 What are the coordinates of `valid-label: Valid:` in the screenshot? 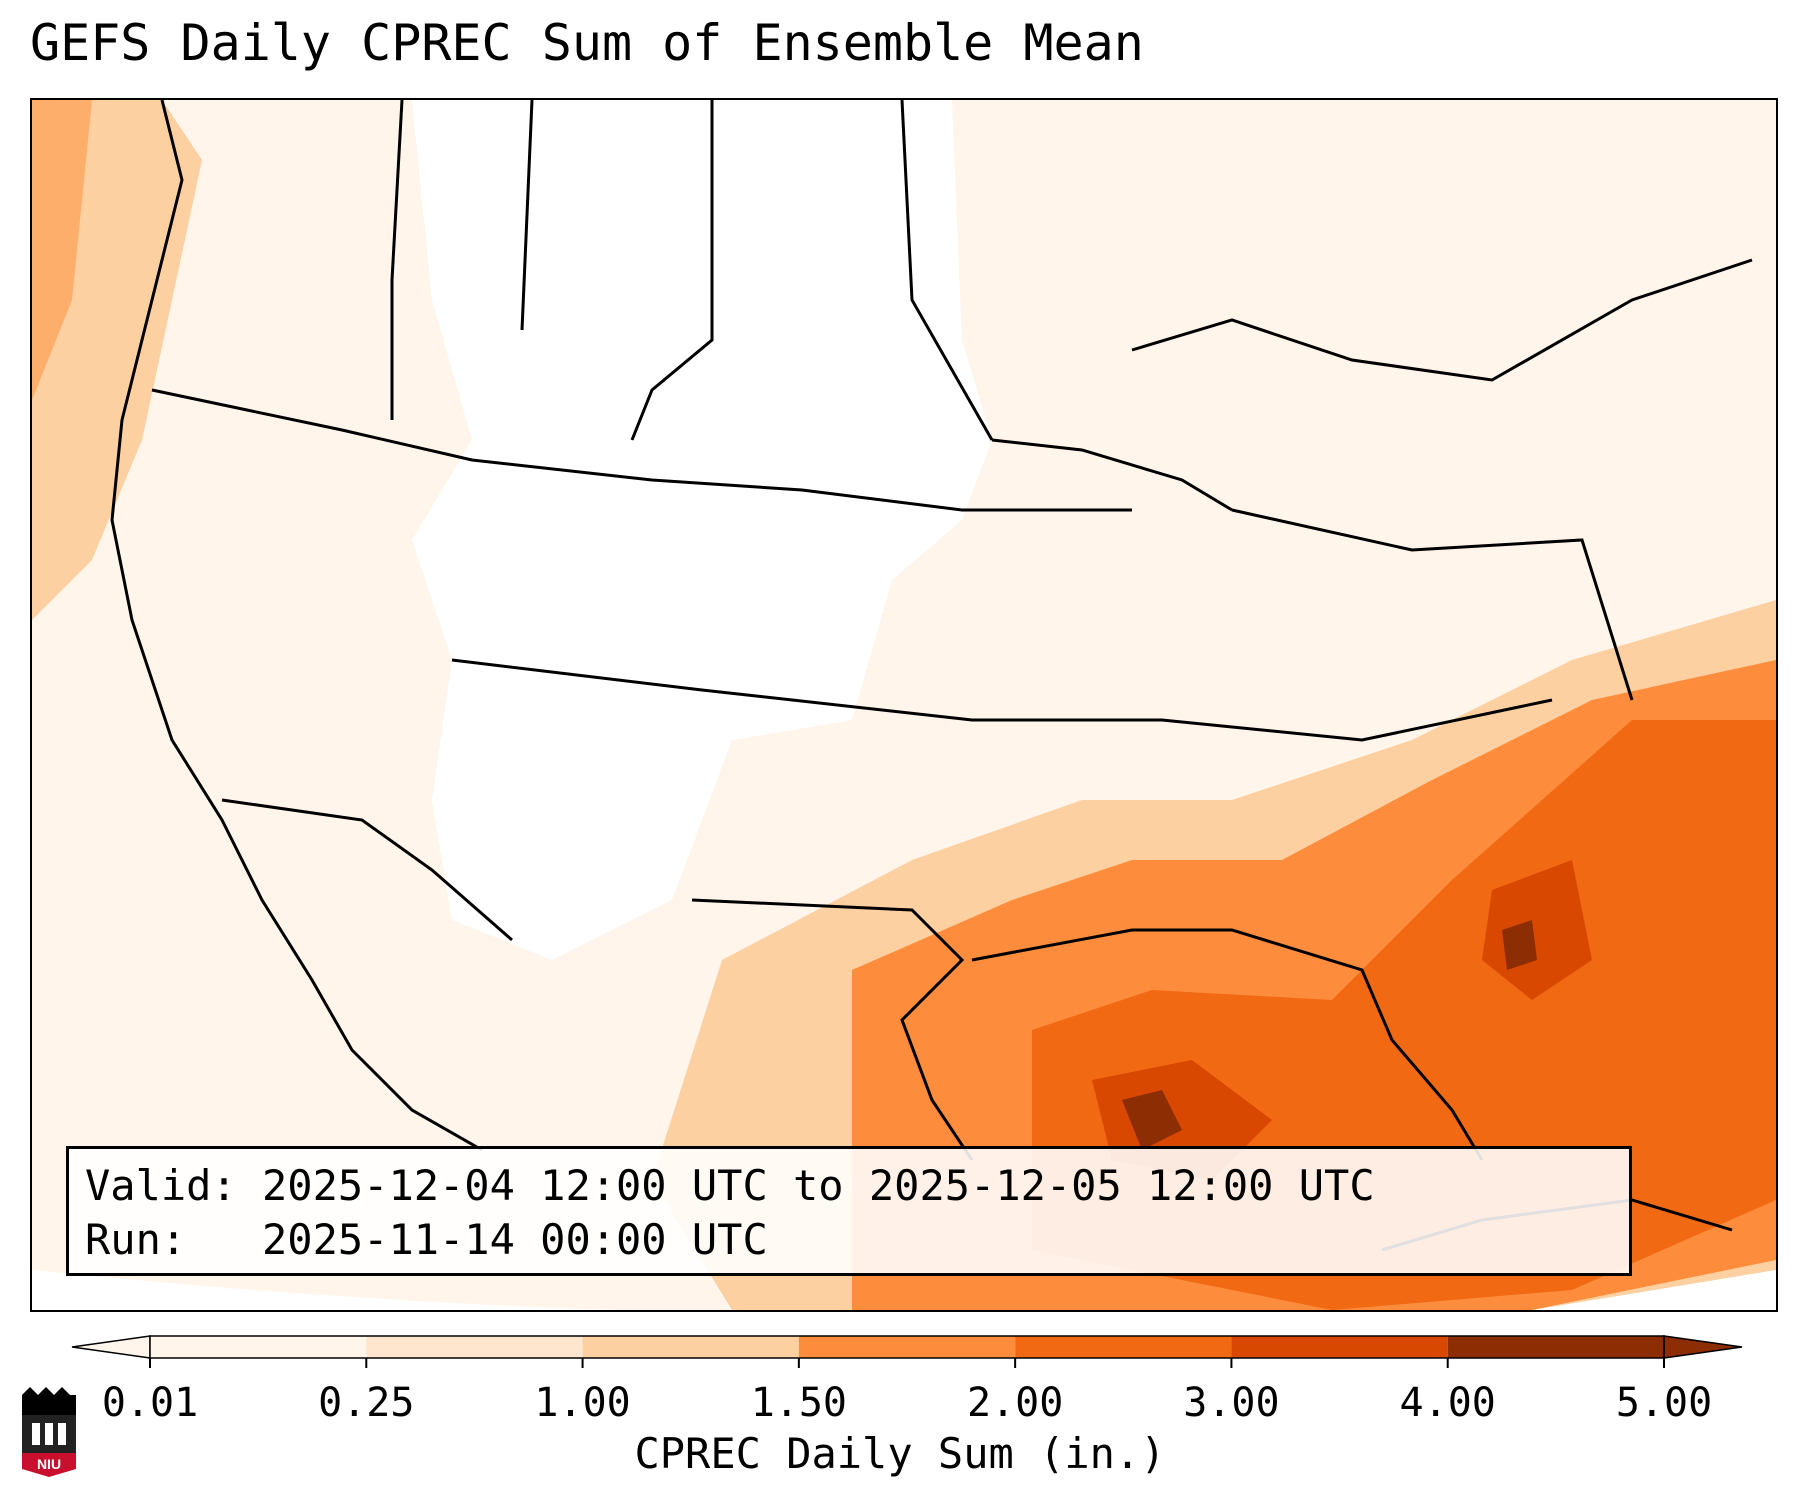 It's located at (161, 1185).